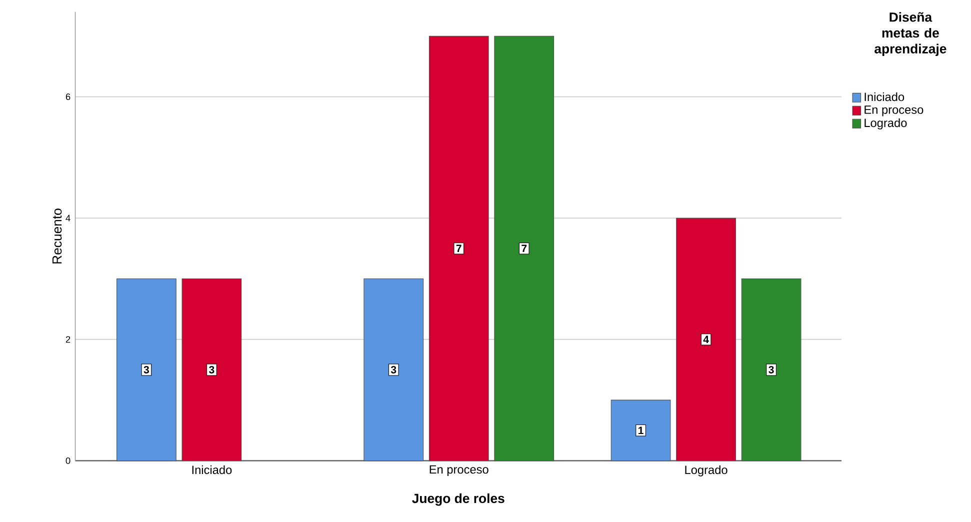 The width and height of the screenshot is (971, 522). Describe the element at coordinates (894, 111) in the screenshot. I see `legend-label: En proceso` at that location.